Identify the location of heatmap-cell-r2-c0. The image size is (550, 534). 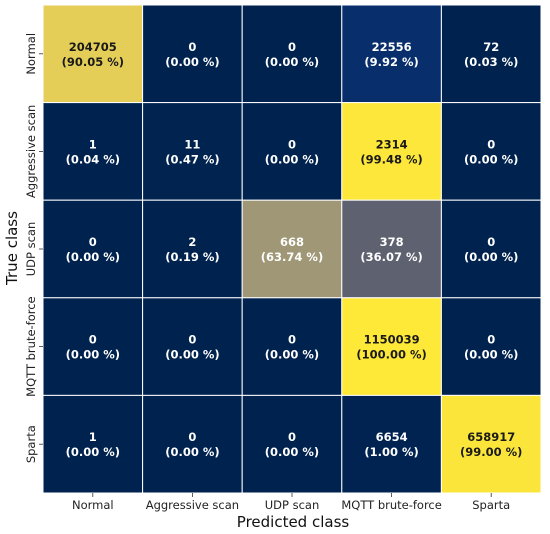
(93, 249).